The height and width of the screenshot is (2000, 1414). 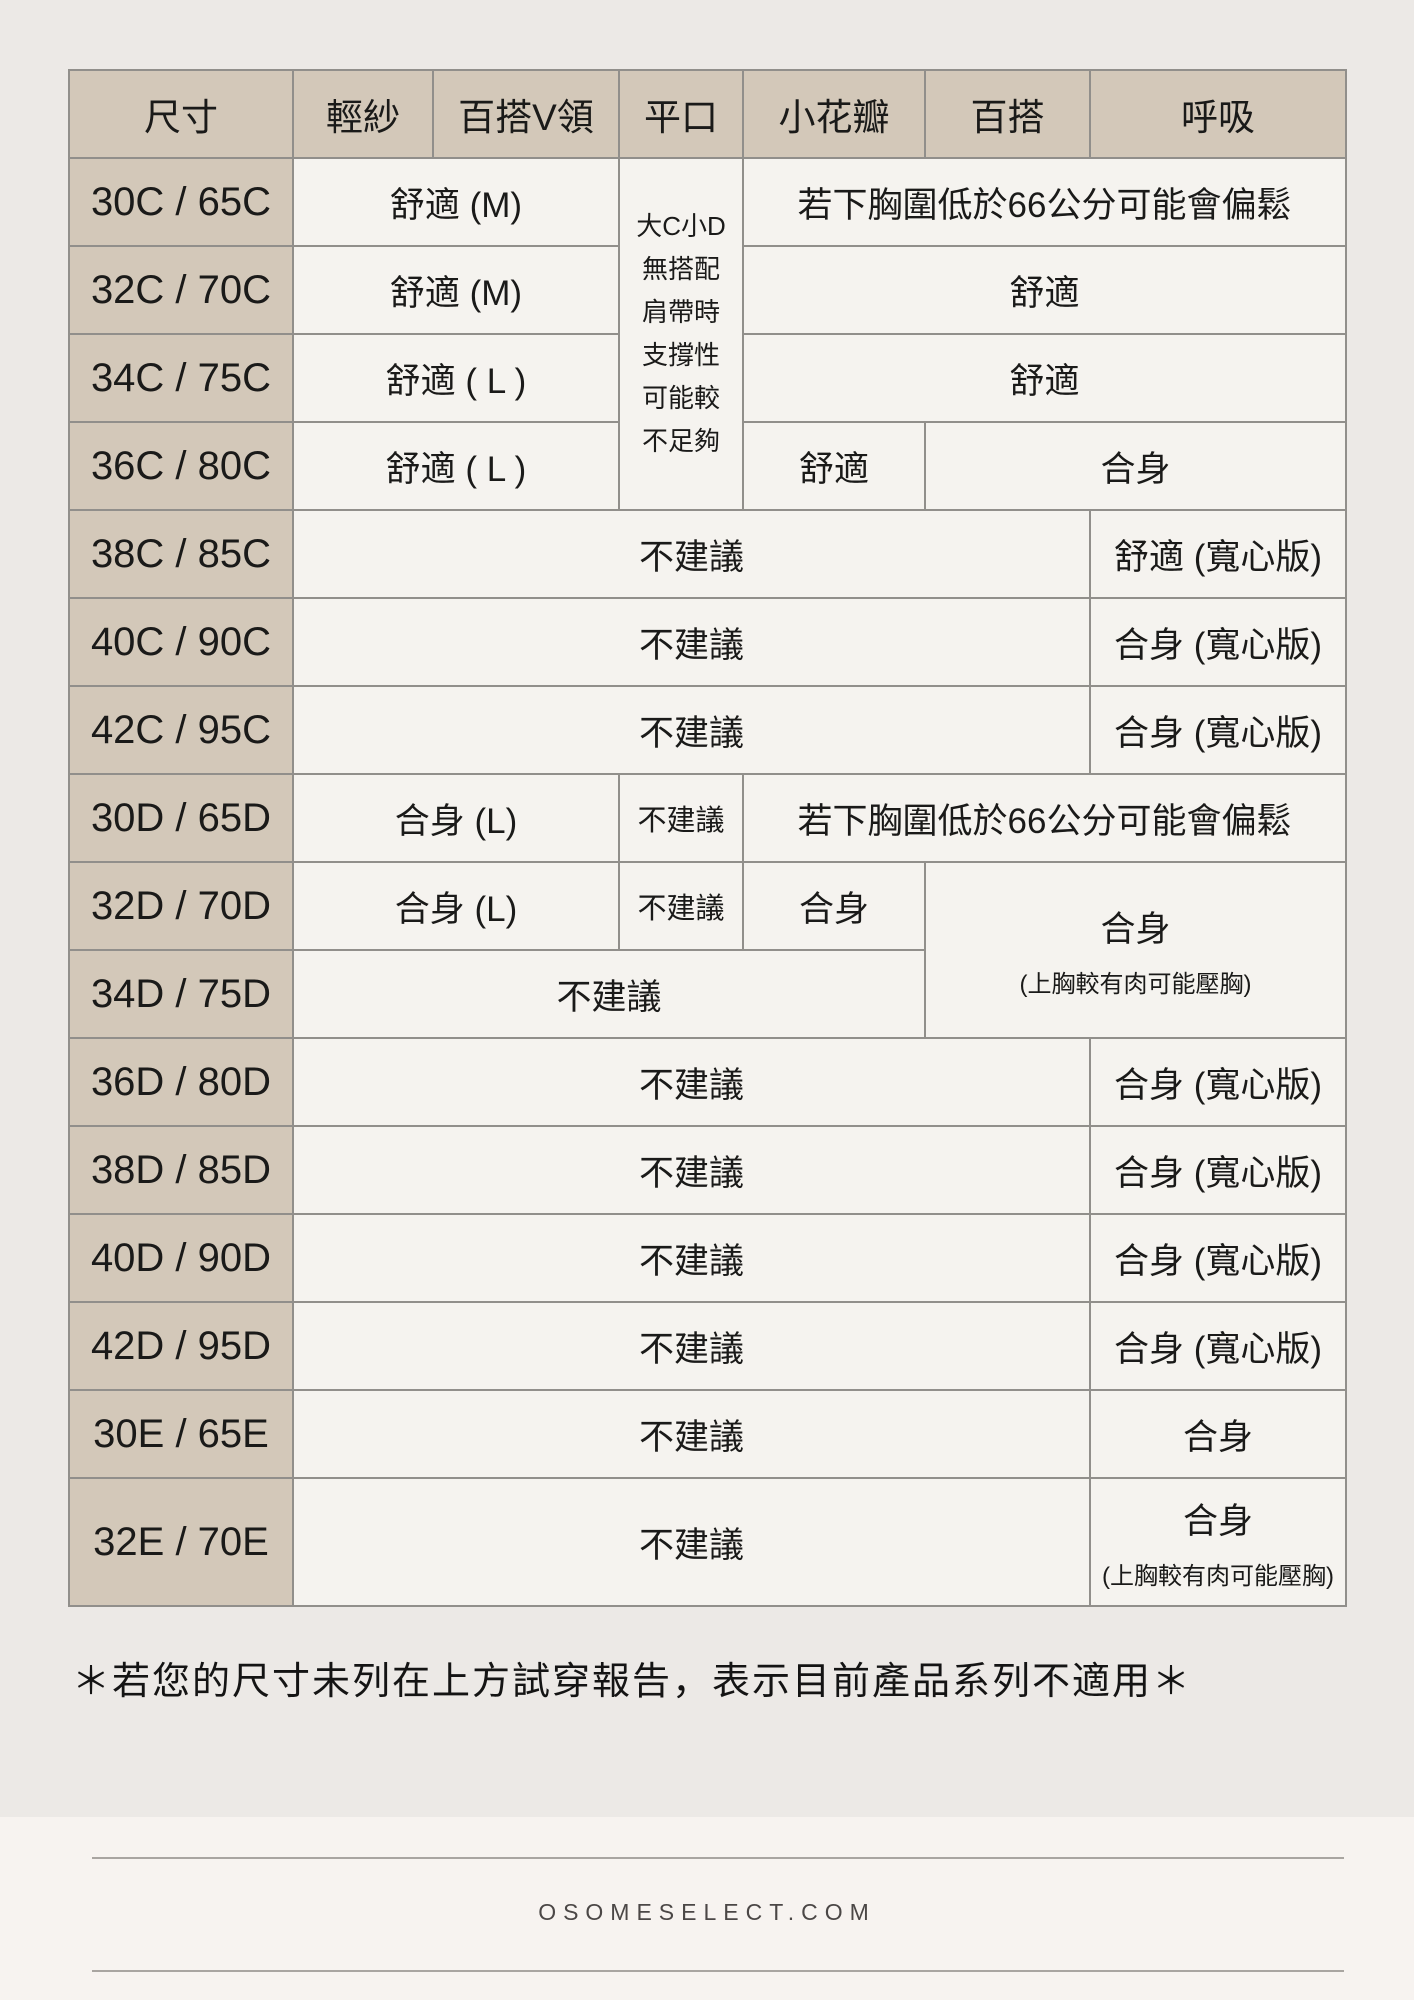 What do you see at coordinates (680, 398) in the screenshot?
I see `note-line: 可能較` at bounding box center [680, 398].